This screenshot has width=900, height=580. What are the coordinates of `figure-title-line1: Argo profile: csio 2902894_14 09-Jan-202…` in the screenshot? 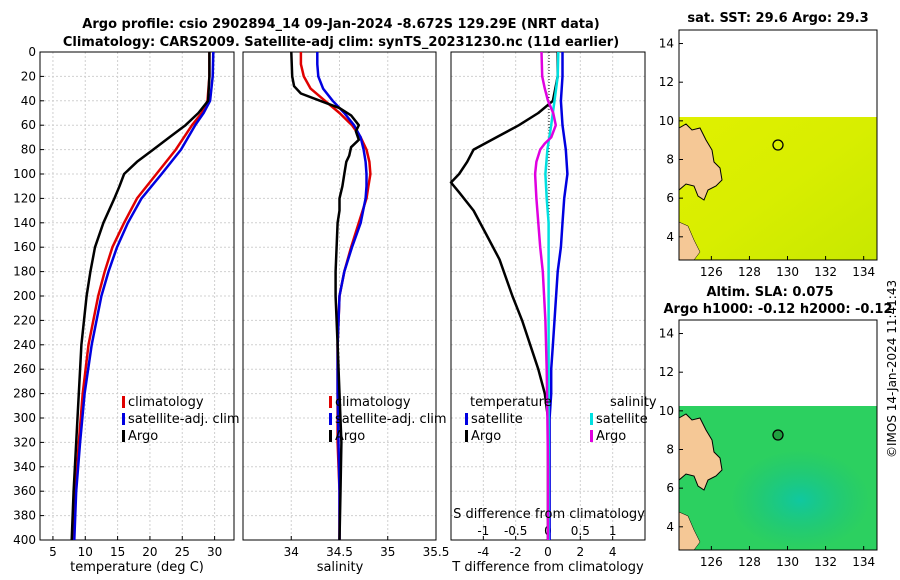 It's located at (340, 24).